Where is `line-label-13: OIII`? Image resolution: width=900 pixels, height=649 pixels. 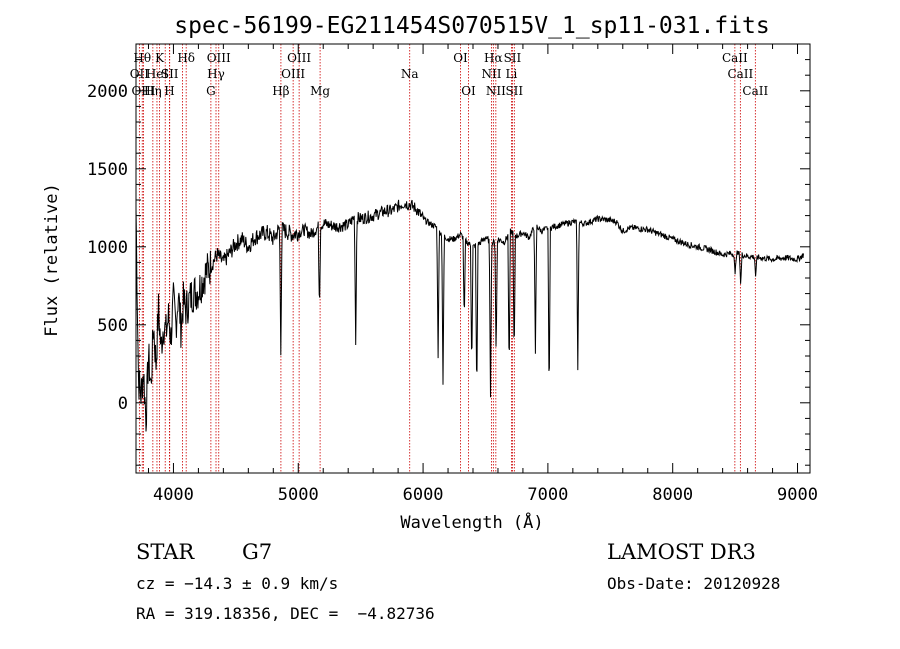 line-label-13: OIII is located at coordinates (219, 58).